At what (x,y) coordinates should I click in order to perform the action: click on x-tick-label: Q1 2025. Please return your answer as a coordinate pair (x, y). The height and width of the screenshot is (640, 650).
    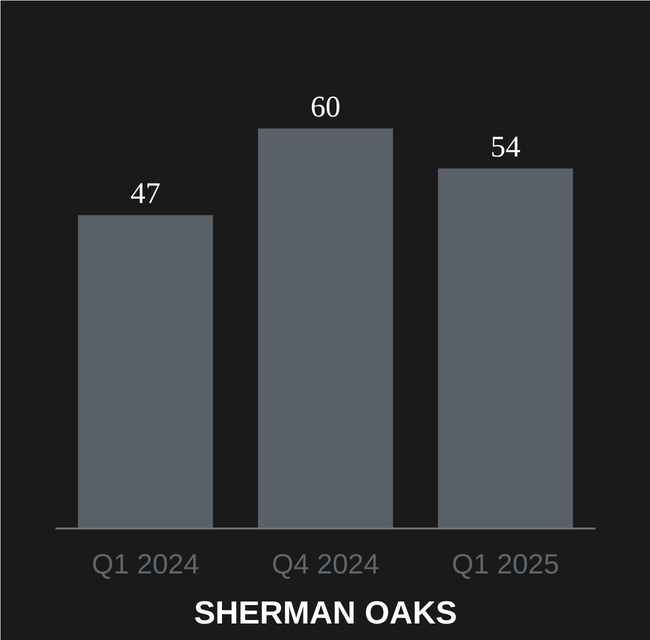
    Looking at the image, I should click on (506, 564).